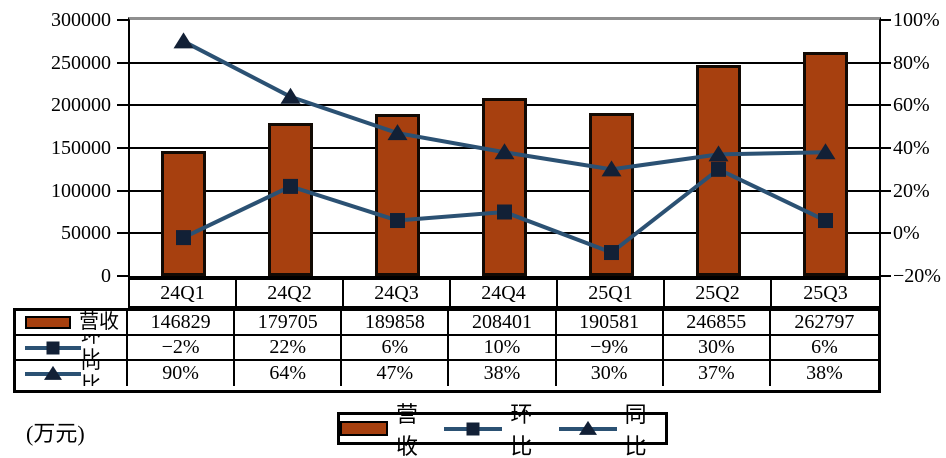  I want to click on category-cell: 24Q4, so click(504, 293).